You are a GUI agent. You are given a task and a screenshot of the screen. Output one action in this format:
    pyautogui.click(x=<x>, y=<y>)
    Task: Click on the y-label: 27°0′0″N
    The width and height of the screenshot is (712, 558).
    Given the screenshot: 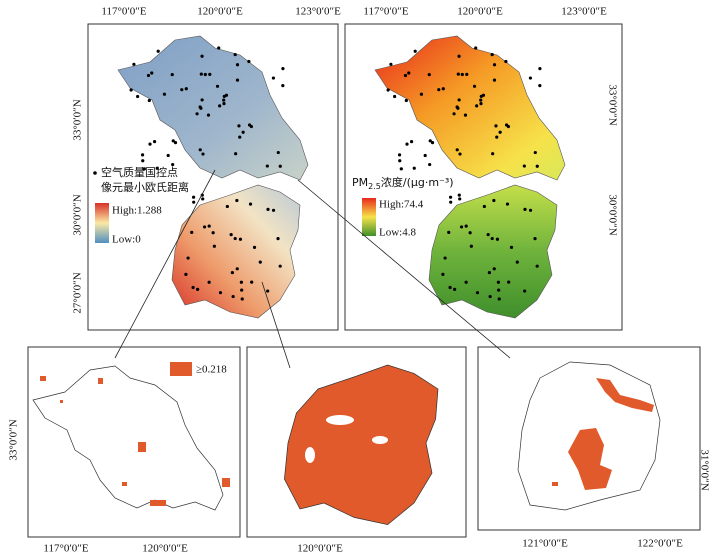 What is the action you would take?
    pyautogui.click(x=78, y=292)
    